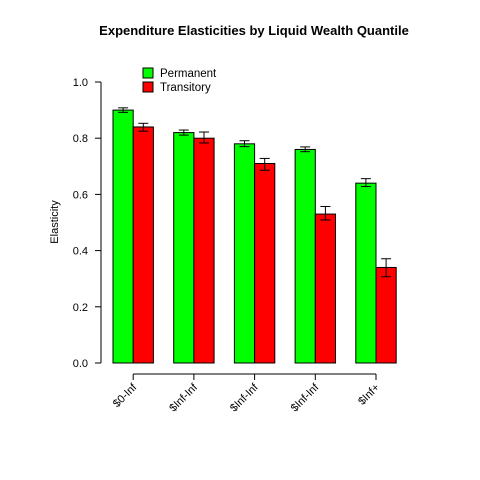  What do you see at coordinates (369, 395) in the screenshot?
I see `x-tick-label: $Inf+` at bounding box center [369, 395].